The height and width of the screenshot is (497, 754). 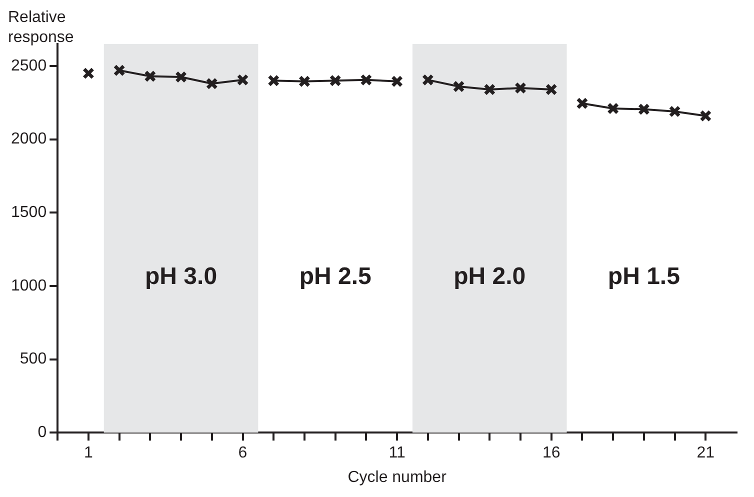 I want to click on annotation: pH 3.0, so click(x=181, y=276).